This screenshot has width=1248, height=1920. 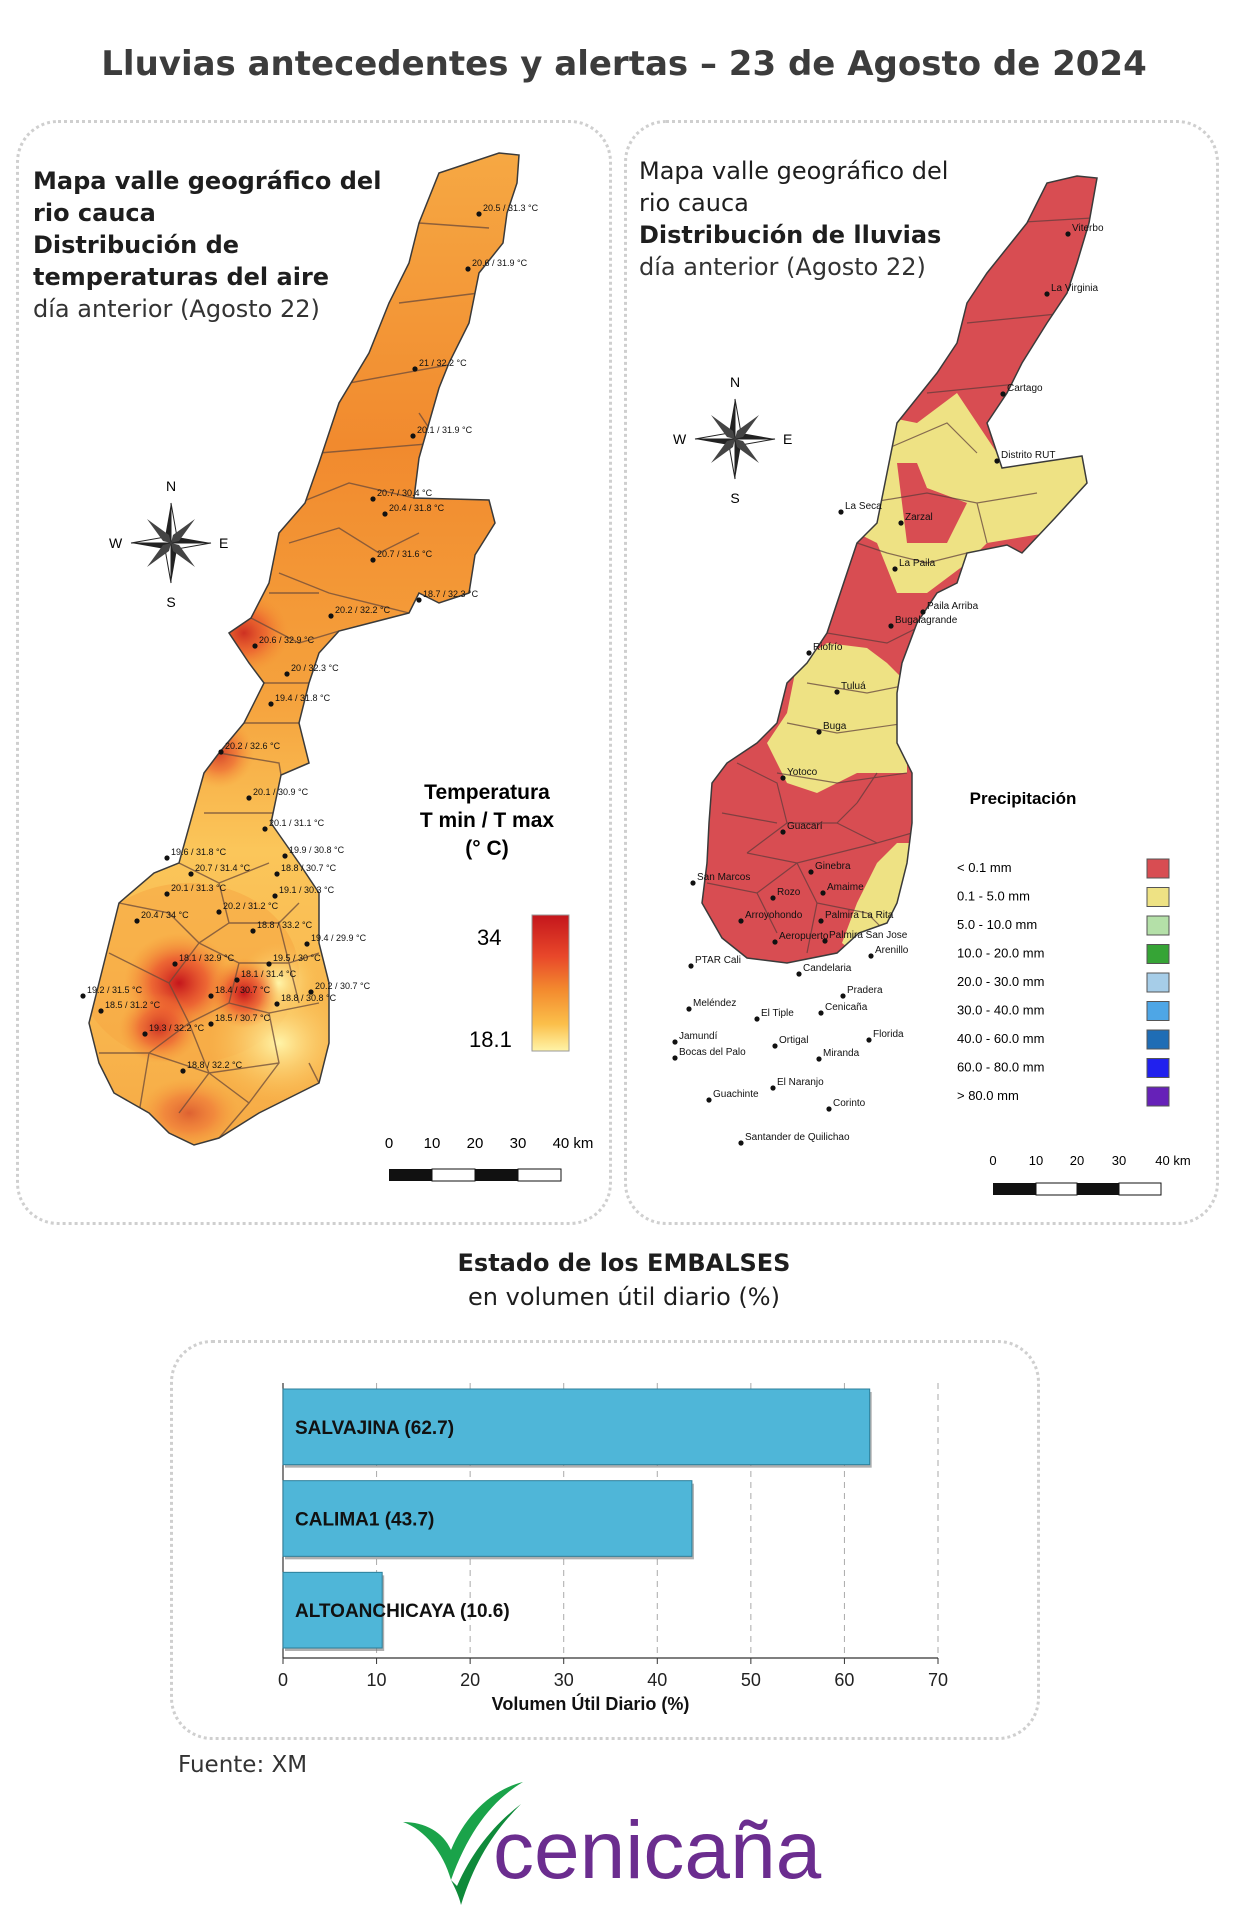 What do you see at coordinates (243, 1765) in the screenshot?
I see `source-note: Fuente: XM` at bounding box center [243, 1765].